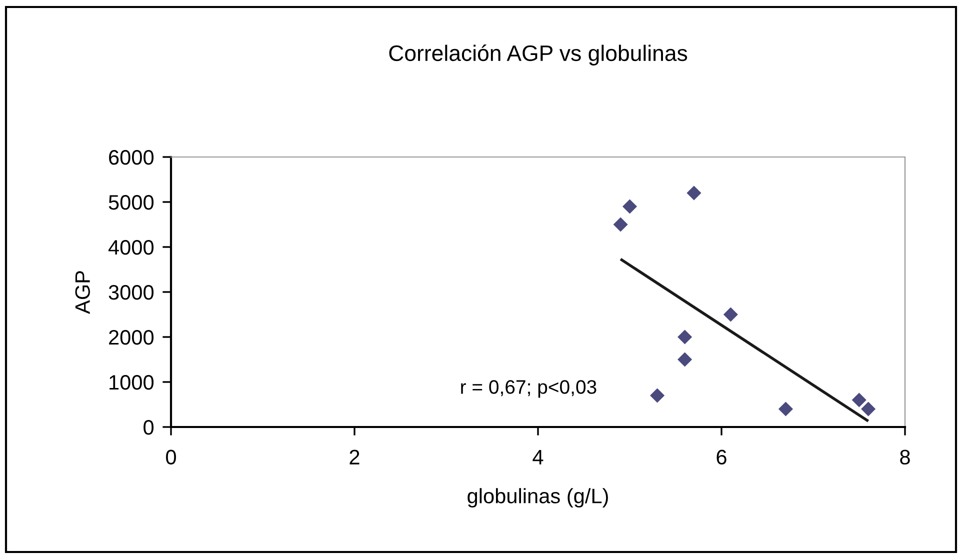 This screenshot has width=966, height=560. Describe the element at coordinates (149, 427) in the screenshot. I see `y-tick-label: 0` at that location.